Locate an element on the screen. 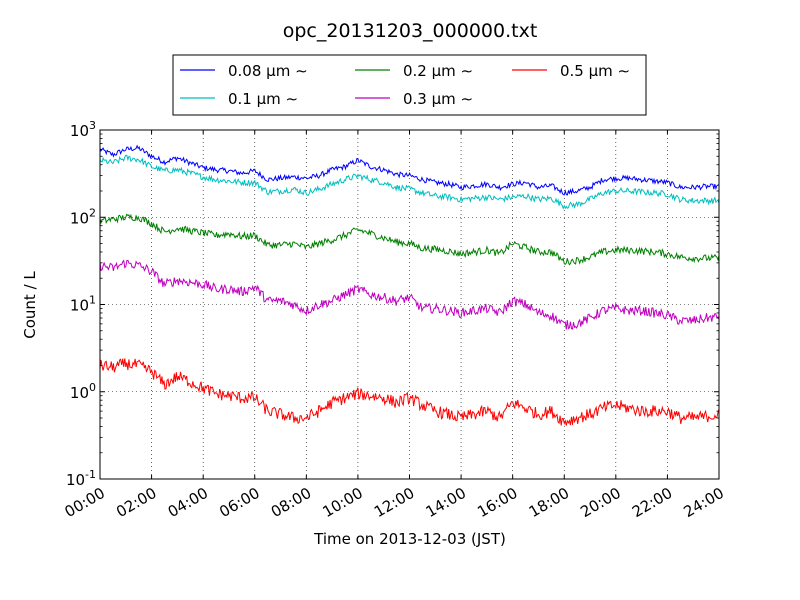  y-axis-label: Count / L is located at coordinates (30, 305).